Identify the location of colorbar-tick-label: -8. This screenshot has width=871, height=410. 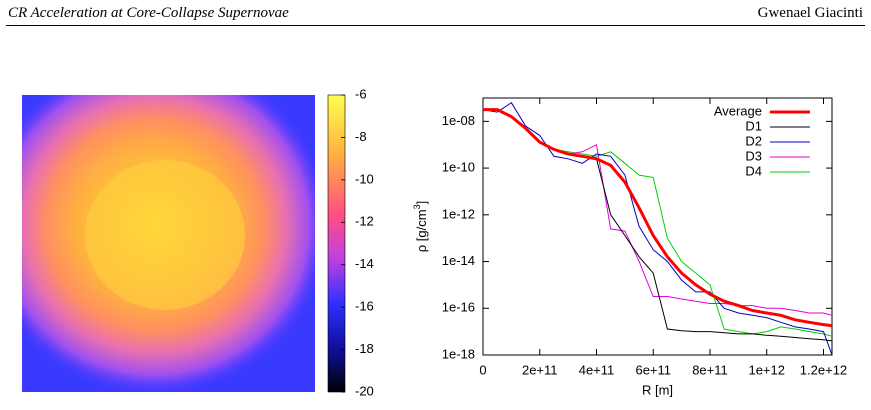
(361, 136).